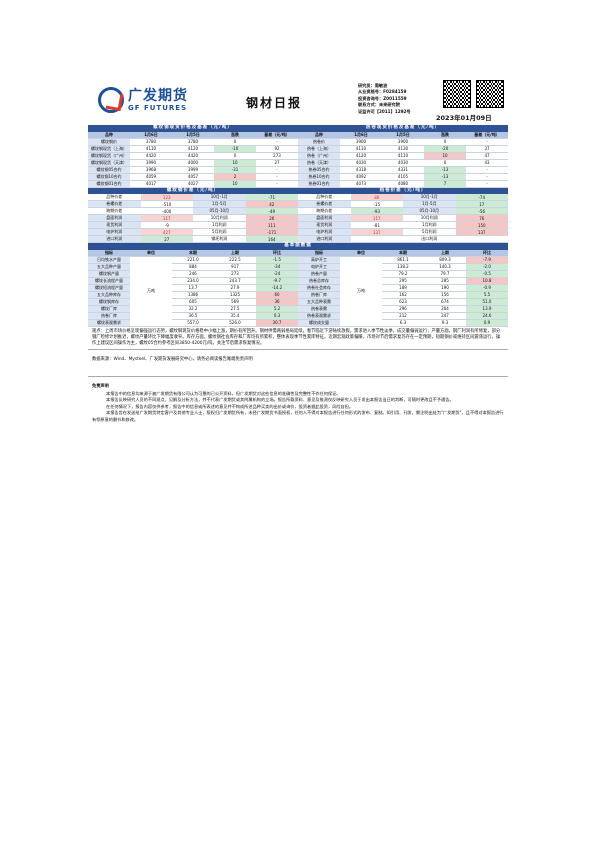  I want to click on table-cell: 27.5, so click(235, 309).